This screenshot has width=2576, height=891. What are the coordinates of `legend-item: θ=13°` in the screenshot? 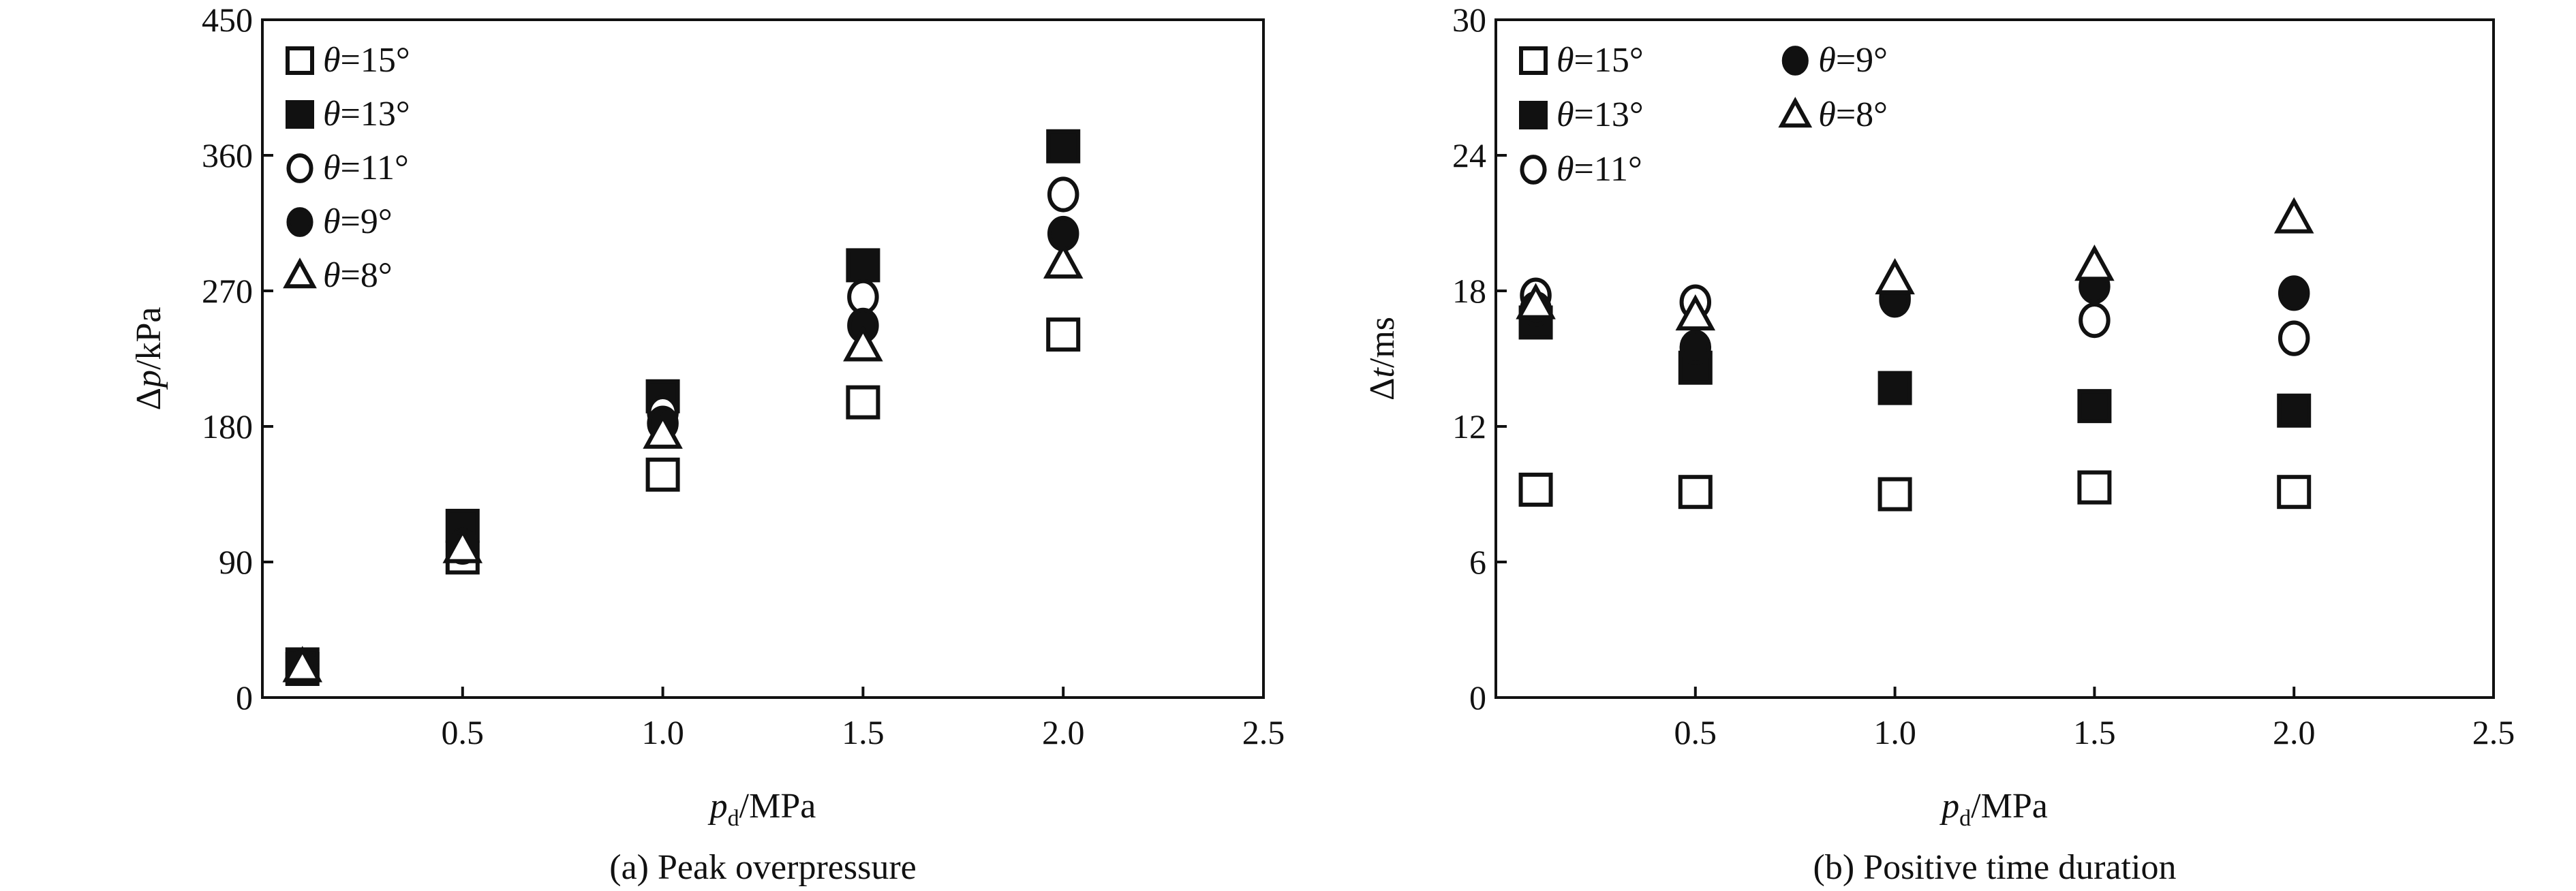 It's located at (1581, 114).